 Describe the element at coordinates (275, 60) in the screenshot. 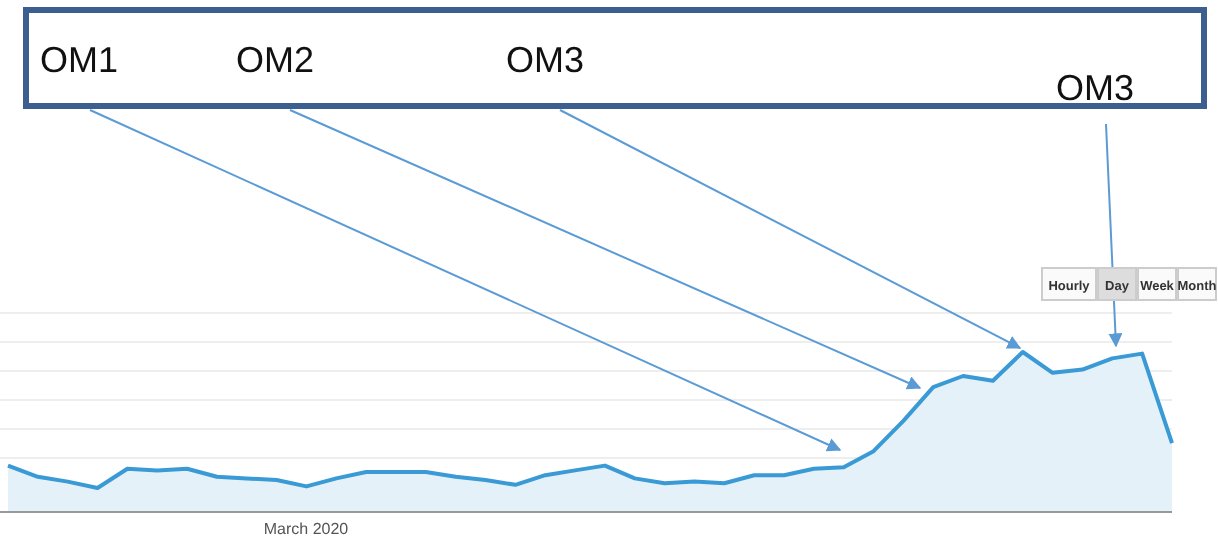

I see `text: OM2` at that location.